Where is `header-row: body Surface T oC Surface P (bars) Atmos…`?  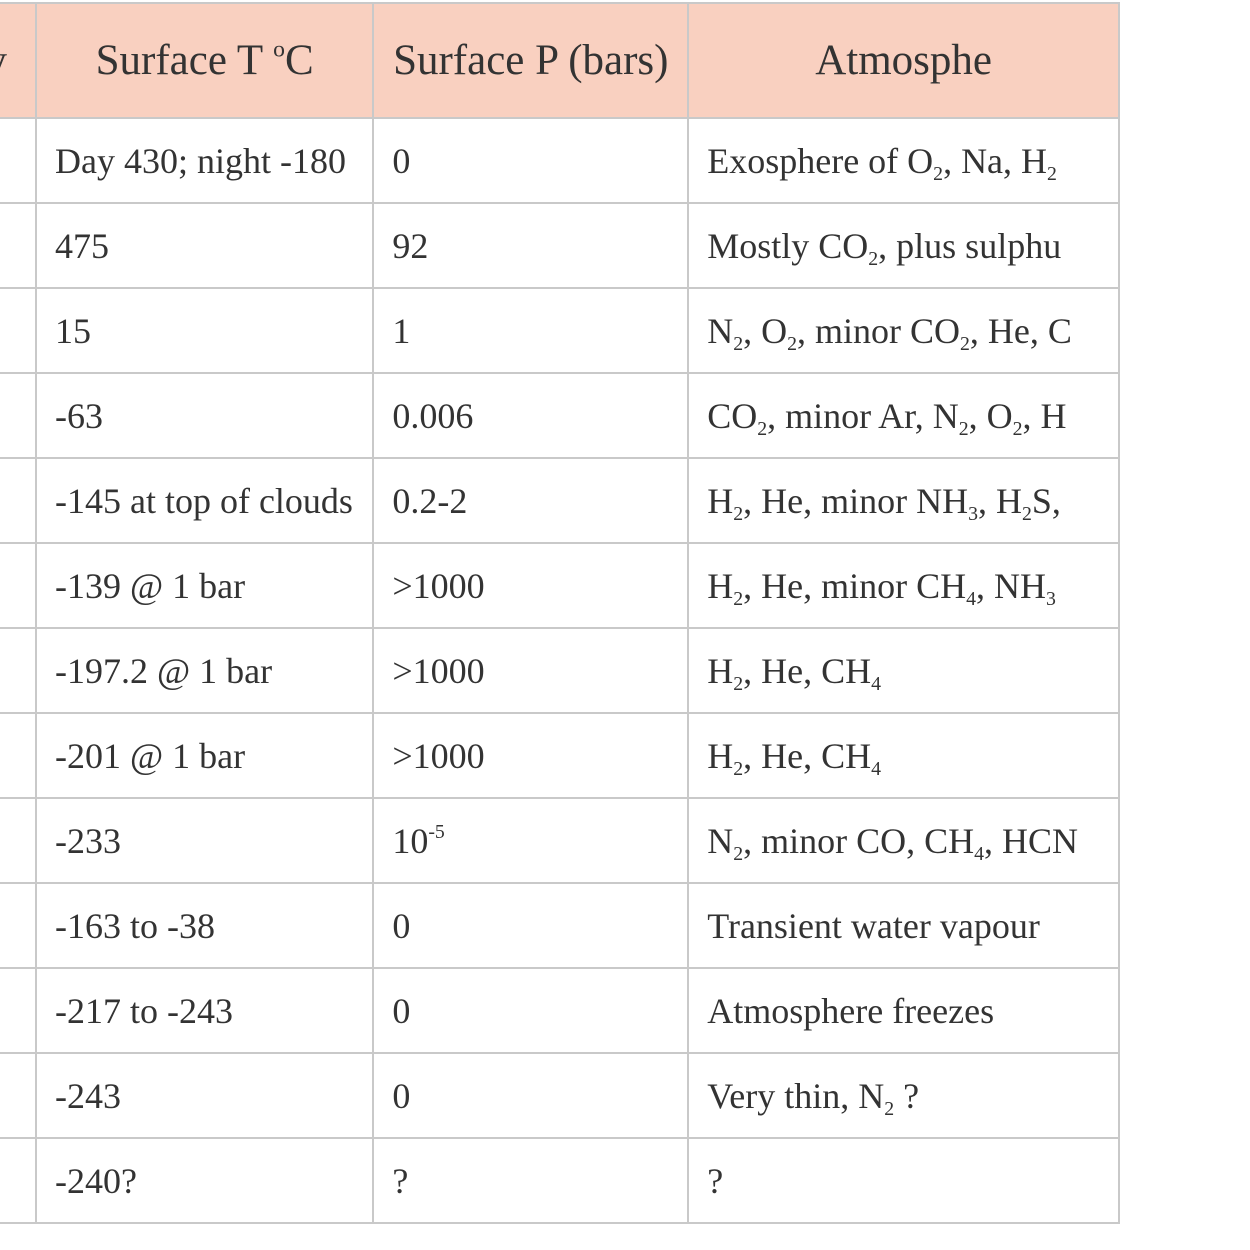 header-row: body Surface T oC Surface P (bars) Atmos… is located at coordinates (560, 60).